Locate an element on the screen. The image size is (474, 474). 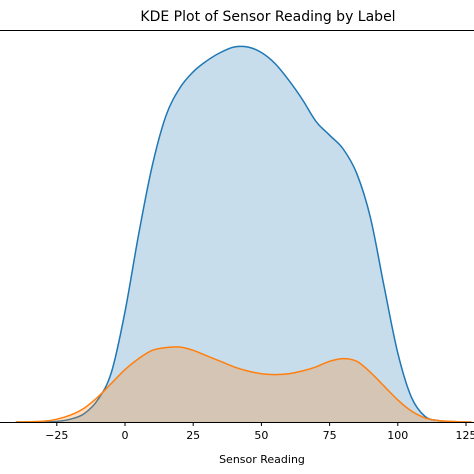
x-tick-label: 125 is located at coordinates (465, 435).